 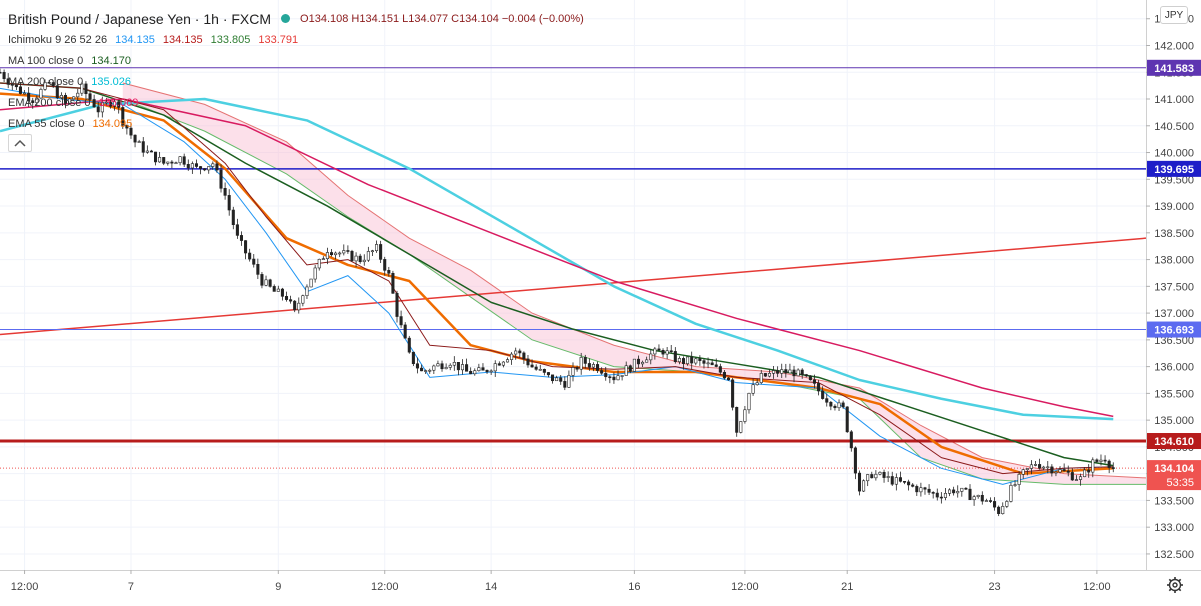 I want to click on x-tick-label: 21, so click(x=847, y=587).